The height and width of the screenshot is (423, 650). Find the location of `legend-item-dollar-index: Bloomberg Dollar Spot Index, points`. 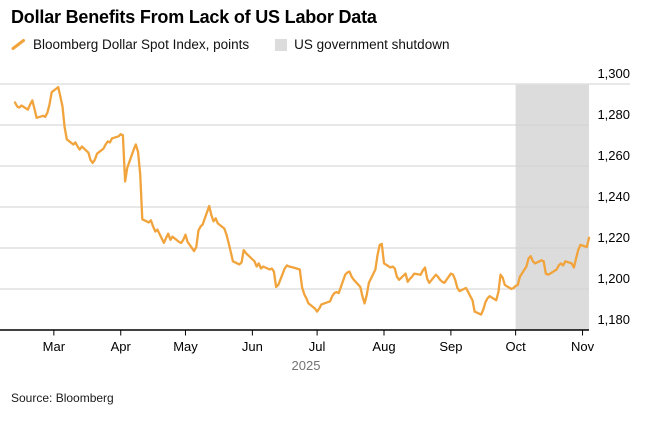

legend-item-dollar-index: Bloomberg Dollar Spot Index, points is located at coordinates (130, 44).